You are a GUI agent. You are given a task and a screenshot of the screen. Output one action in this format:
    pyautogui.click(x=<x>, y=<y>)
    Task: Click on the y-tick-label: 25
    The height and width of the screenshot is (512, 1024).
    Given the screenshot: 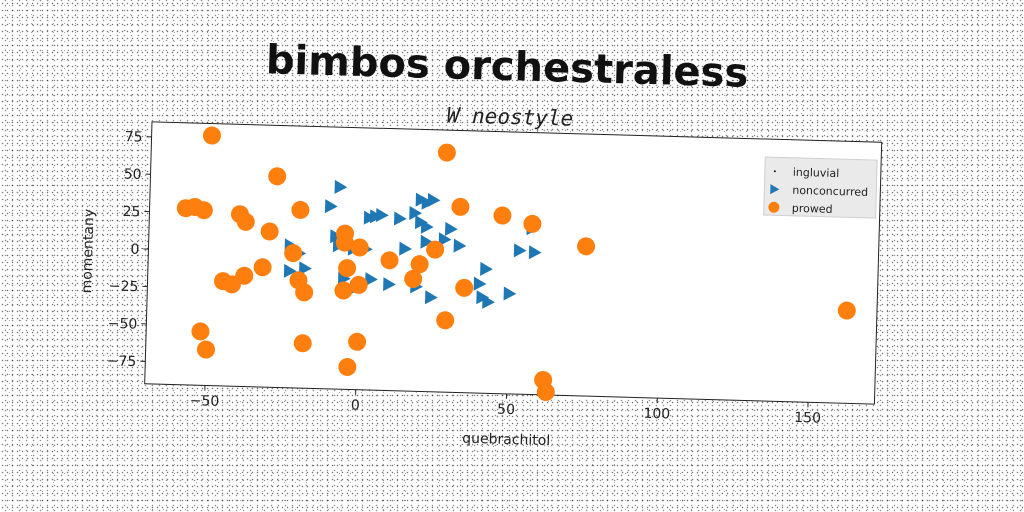 What is the action you would take?
    pyautogui.click(x=131, y=212)
    